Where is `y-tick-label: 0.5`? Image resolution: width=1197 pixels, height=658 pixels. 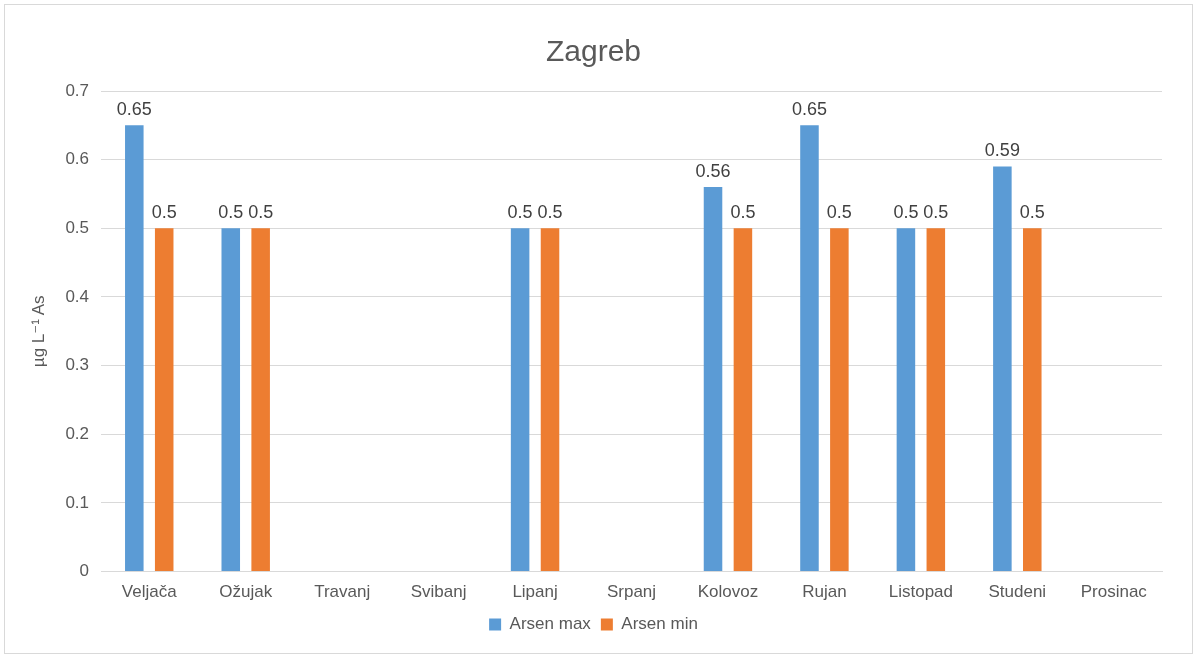
y-tick-label: 0.5 is located at coordinates (77, 227).